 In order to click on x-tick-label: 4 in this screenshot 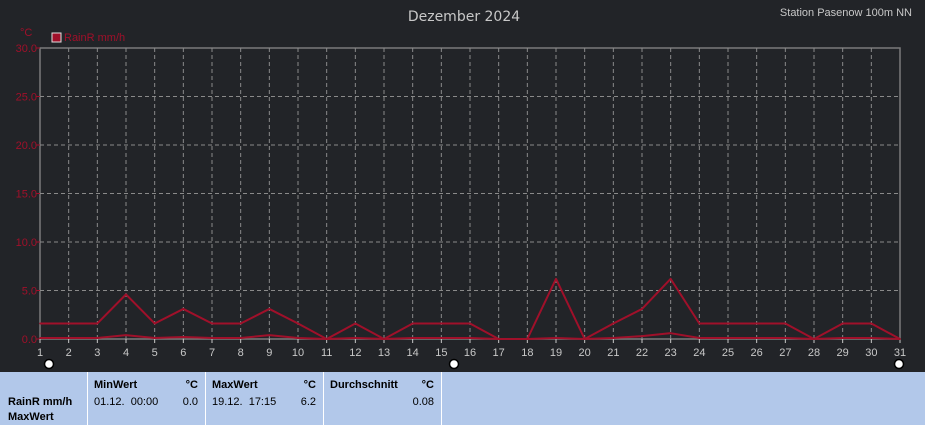, I will do `click(126, 353)`.